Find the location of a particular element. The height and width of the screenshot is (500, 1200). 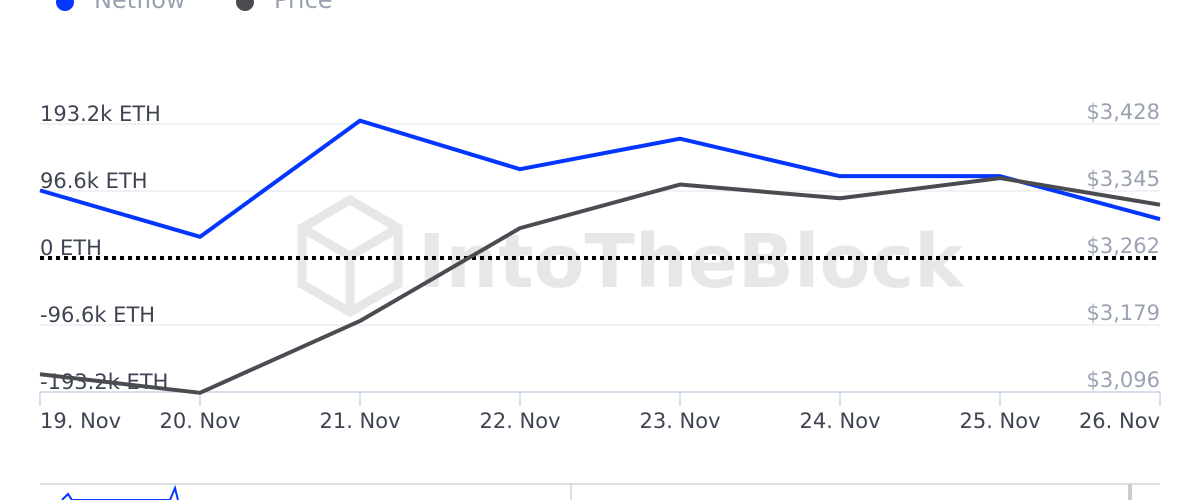

left-axis-tick-label: 0 ETH is located at coordinates (71, 248).